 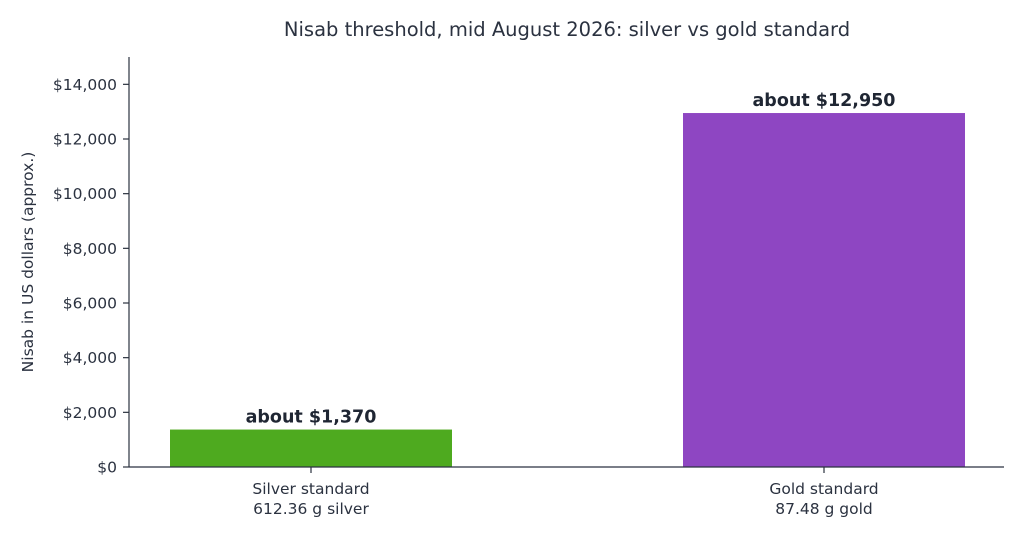 What do you see at coordinates (90, 358) in the screenshot?
I see `y-tick-label: $4,000` at bounding box center [90, 358].